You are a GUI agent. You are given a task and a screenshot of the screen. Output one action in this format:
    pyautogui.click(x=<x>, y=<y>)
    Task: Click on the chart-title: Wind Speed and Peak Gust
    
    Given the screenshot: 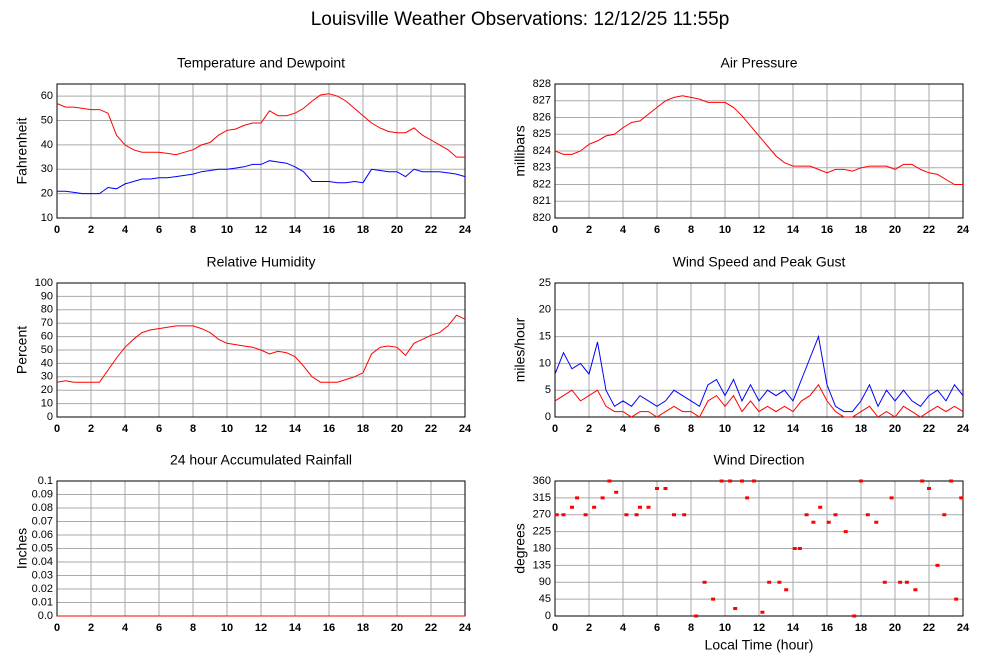 What is the action you would take?
    pyautogui.click(x=759, y=262)
    